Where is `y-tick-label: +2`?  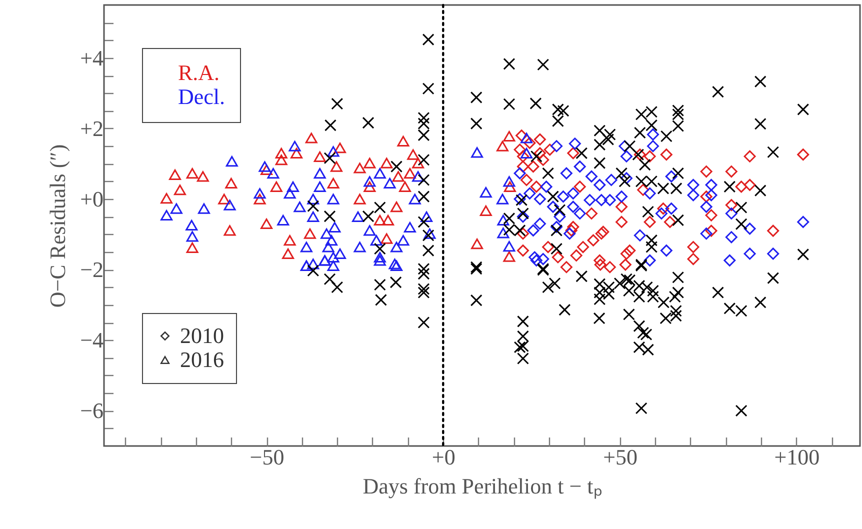 y-tick-label: +2 is located at coordinates (92, 128).